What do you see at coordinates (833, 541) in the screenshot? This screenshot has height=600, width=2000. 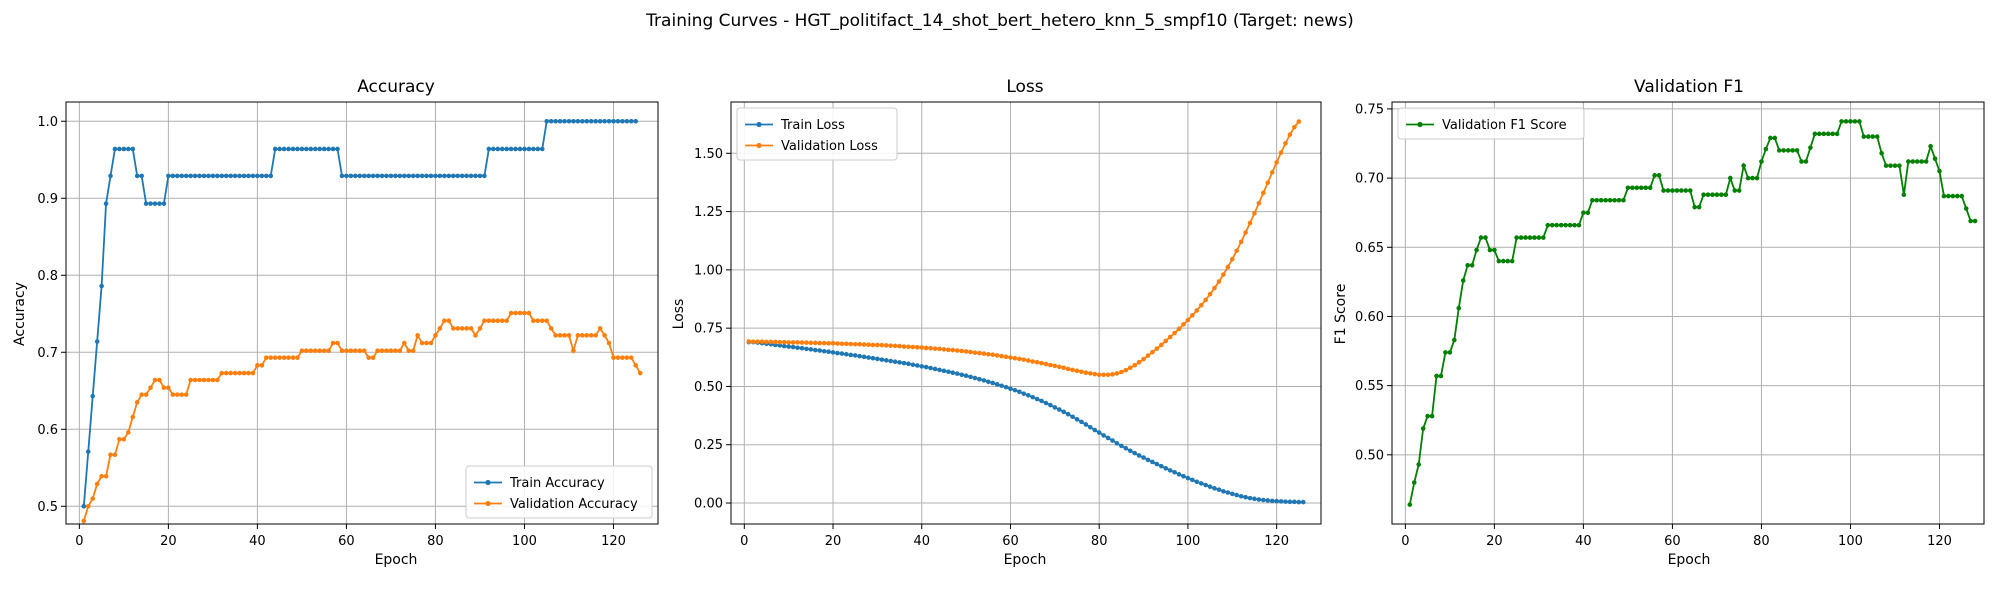 I see `x-tick-label: 20` at bounding box center [833, 541].